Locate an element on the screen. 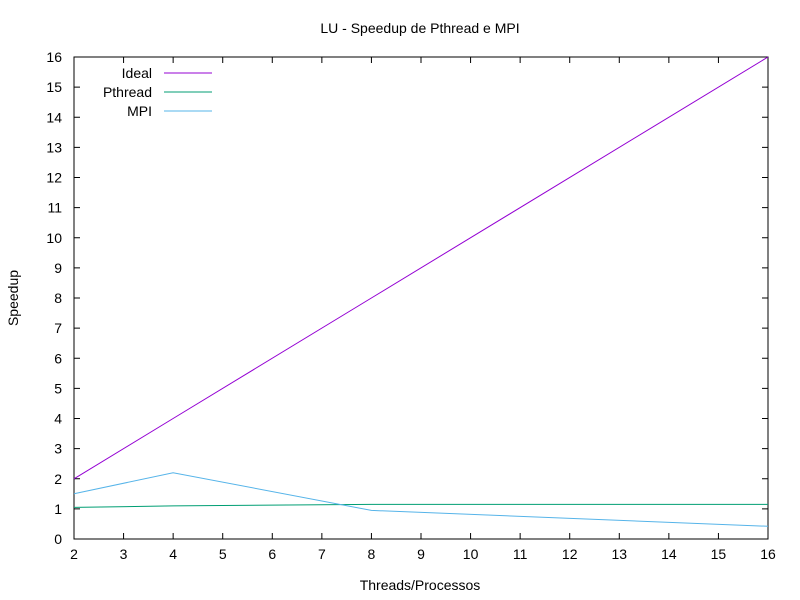 This screenshot has width=800, height=600. x-tick-label: 14 is located at coordinates (669, 554).